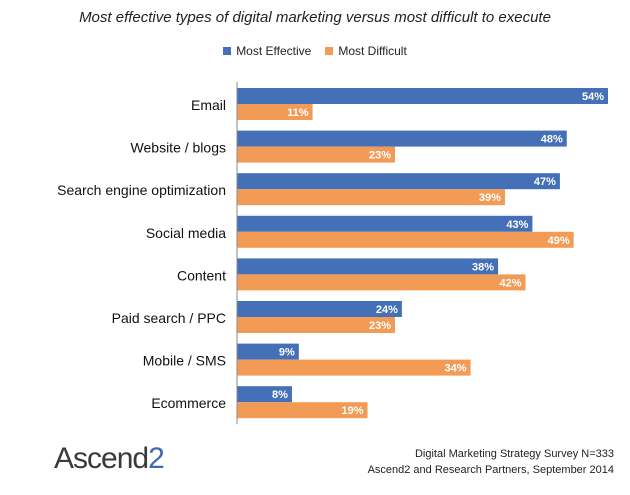  Describe the element at coordinates (287, 353) in the screenshot. I see `data-label-most-effective-mobile-sms: 9%` at that location.